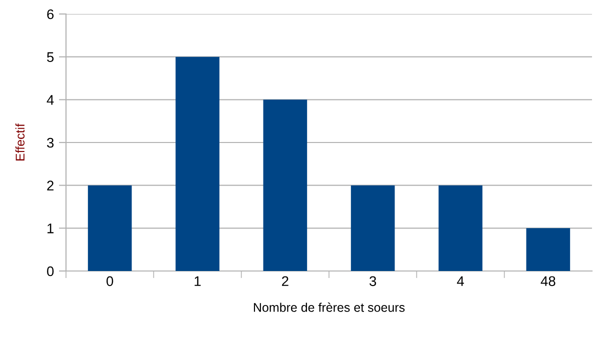 This screenshot has width=605, height=340. Describe the element at coordinates (329, 307) in the screenshot. I see `x-axis-title: Nombre de frères et soeurs` at that location.